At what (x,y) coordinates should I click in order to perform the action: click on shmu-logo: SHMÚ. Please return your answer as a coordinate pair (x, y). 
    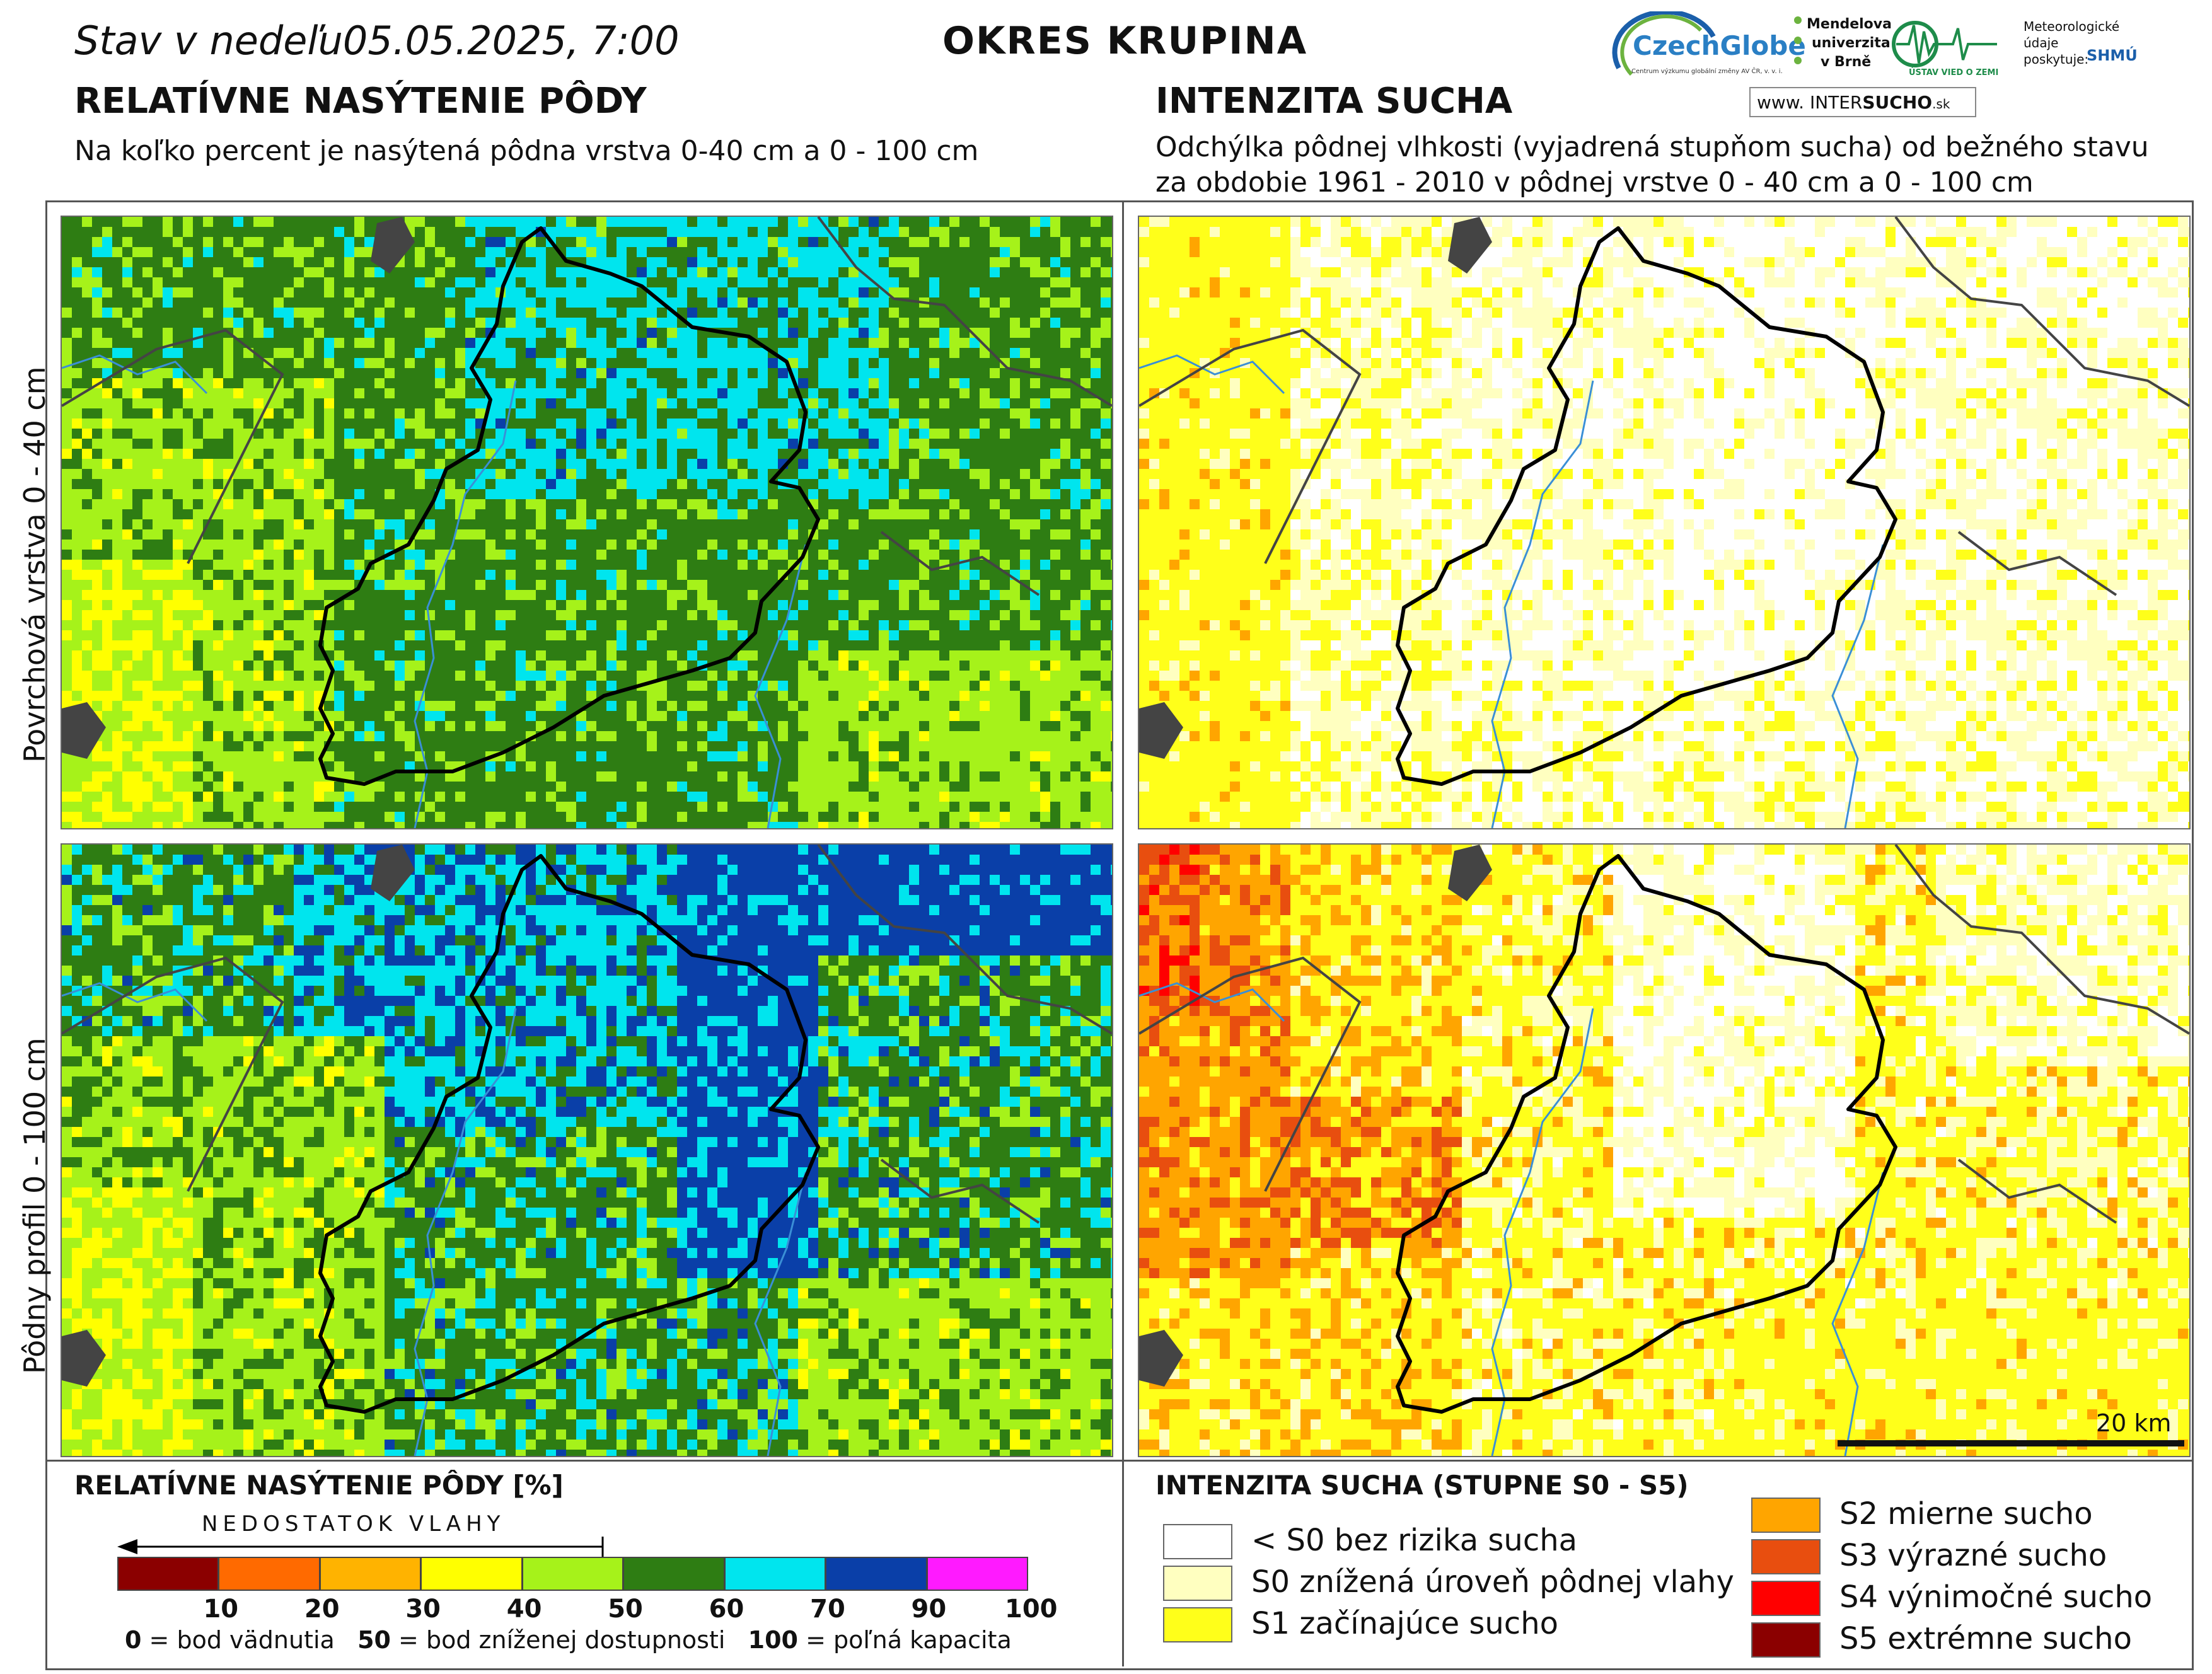
    Looking at the image, I should click on (2112, 55).